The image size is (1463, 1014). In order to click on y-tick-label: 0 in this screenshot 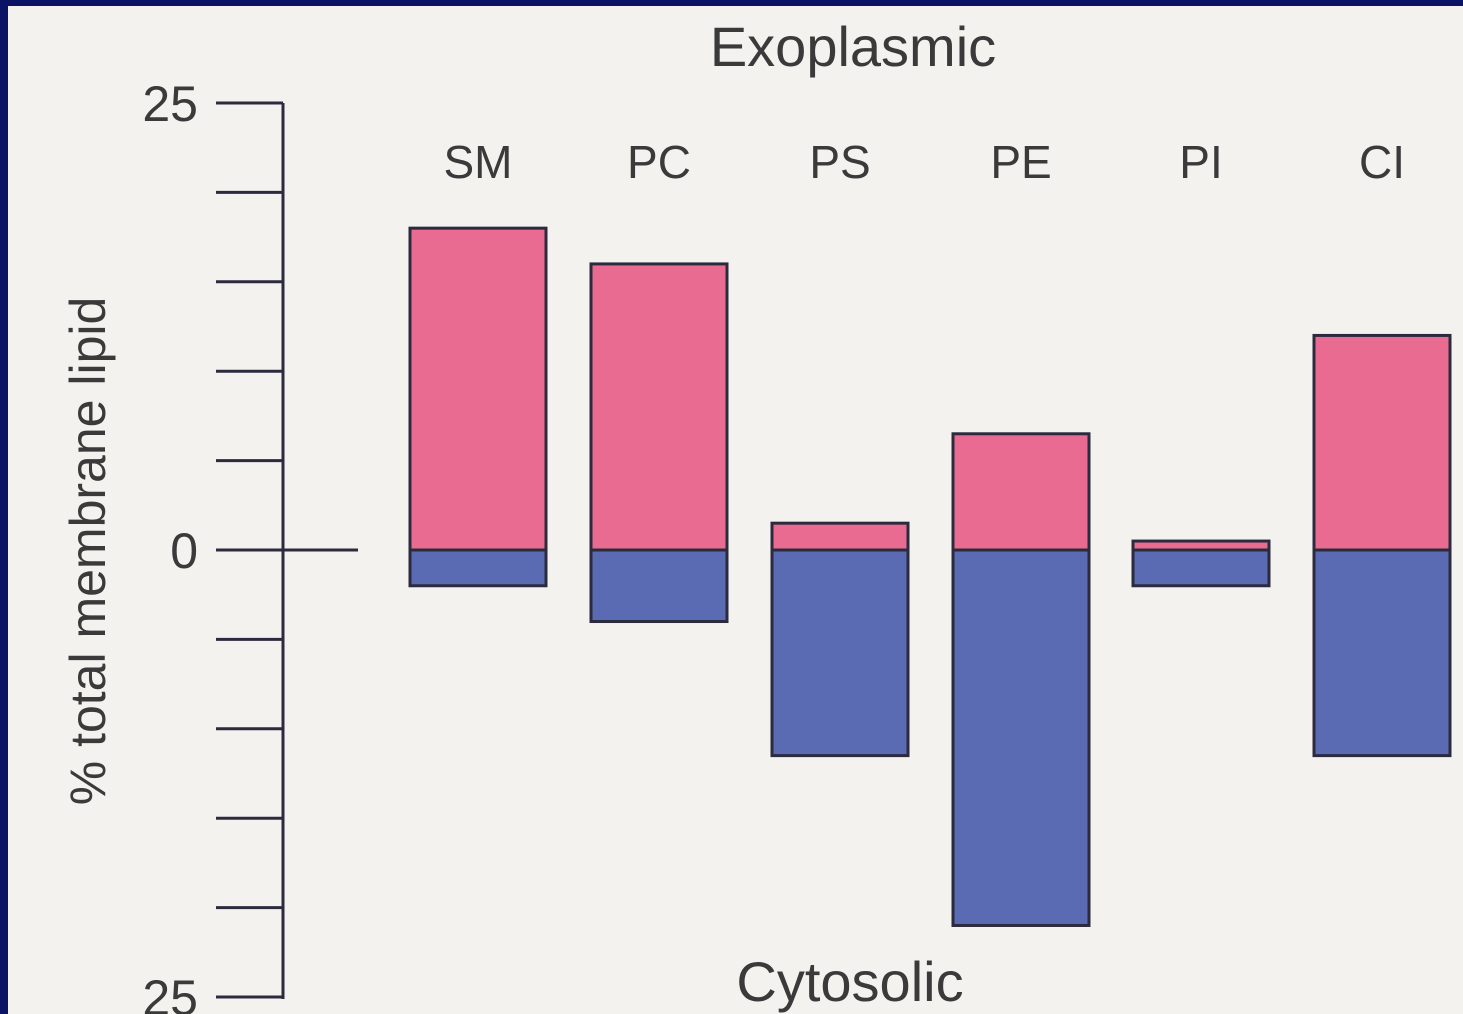, I will do `click(184, 551)`.